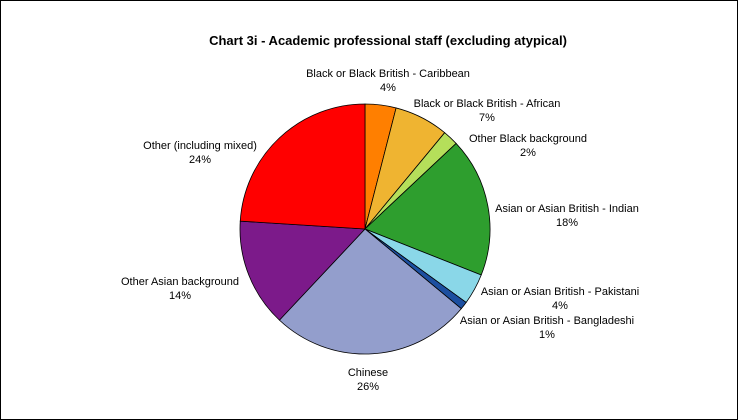 Image resolution: width=738 pixels, height=420 pixels. I want to click on slice-label-0: Black or Black British - Caribbean, so click(388, 74).